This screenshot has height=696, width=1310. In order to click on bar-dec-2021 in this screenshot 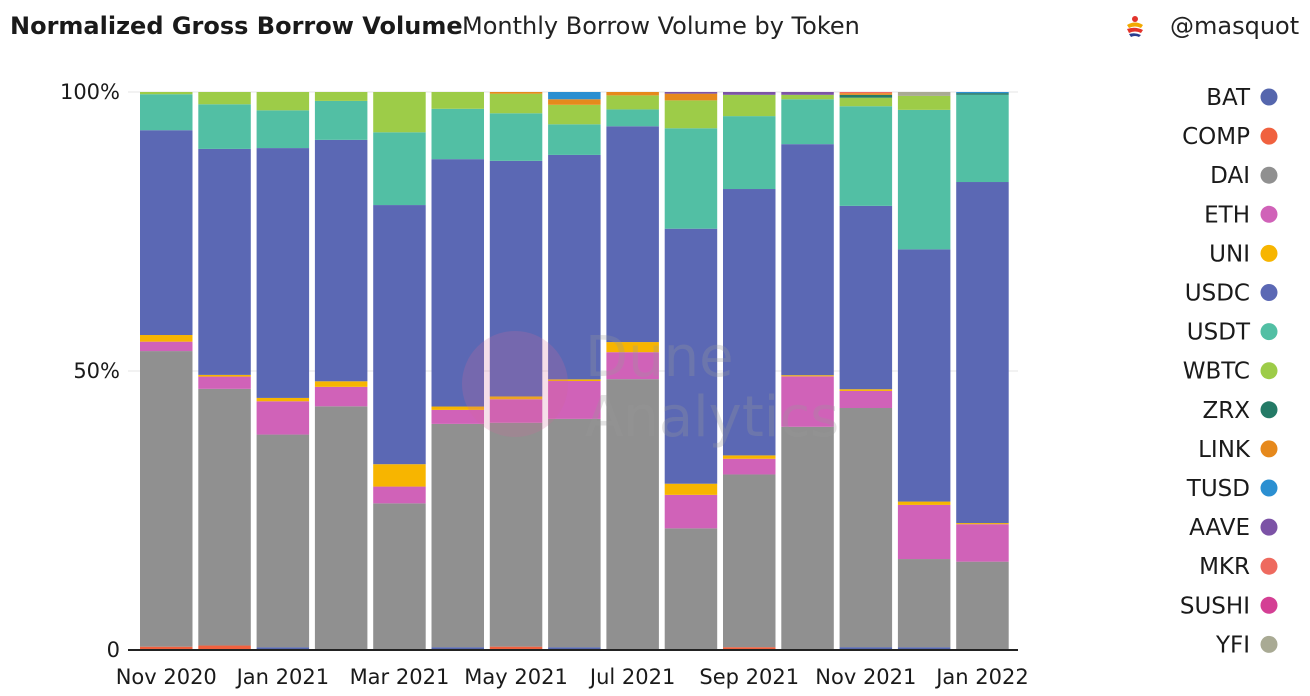, I will do `click(924, 371)`.